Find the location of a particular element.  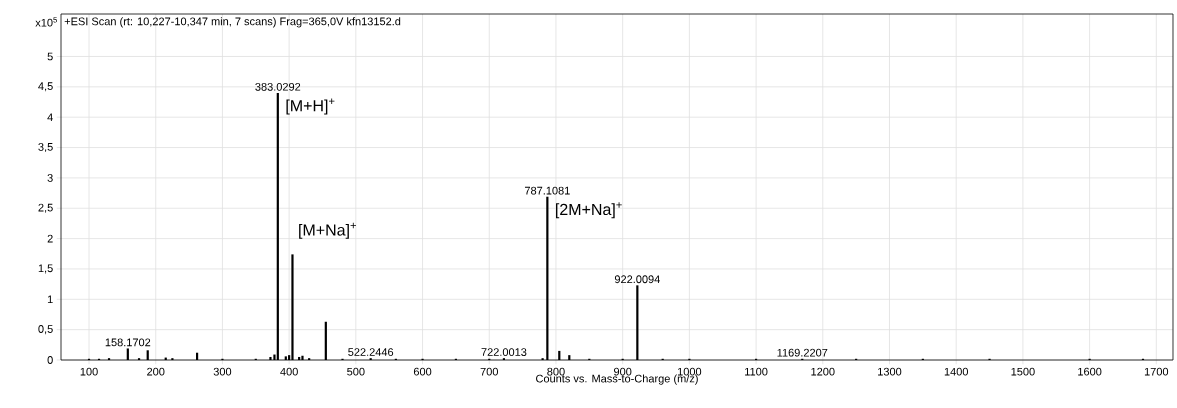

x-tick-label: 200 is located at coordinates (156, 371).